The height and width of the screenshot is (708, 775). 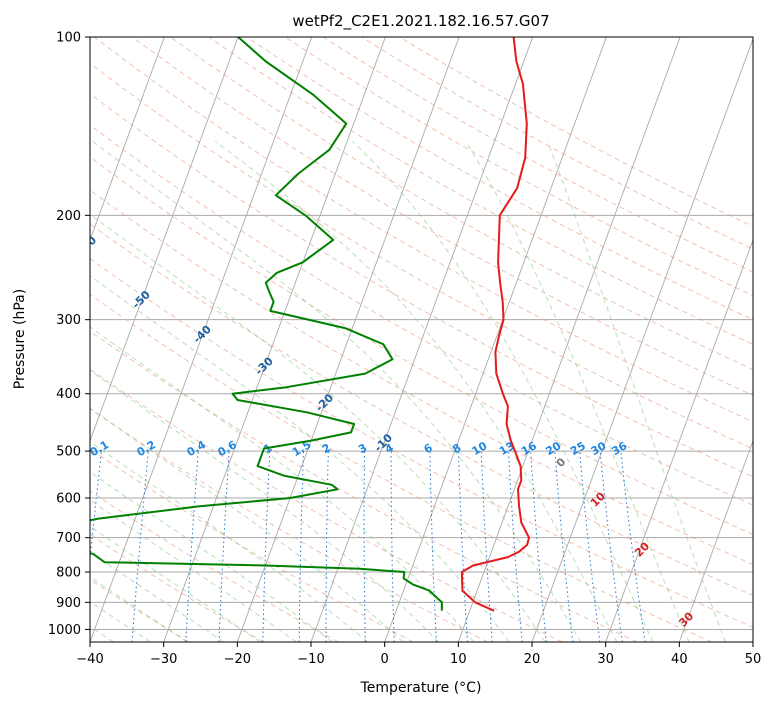 I want to click on x-tick-label: −20, so click(x=237, y=659).